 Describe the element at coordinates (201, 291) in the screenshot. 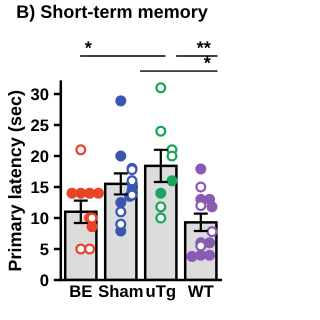

I see `x-tick-label: WT` at that location.